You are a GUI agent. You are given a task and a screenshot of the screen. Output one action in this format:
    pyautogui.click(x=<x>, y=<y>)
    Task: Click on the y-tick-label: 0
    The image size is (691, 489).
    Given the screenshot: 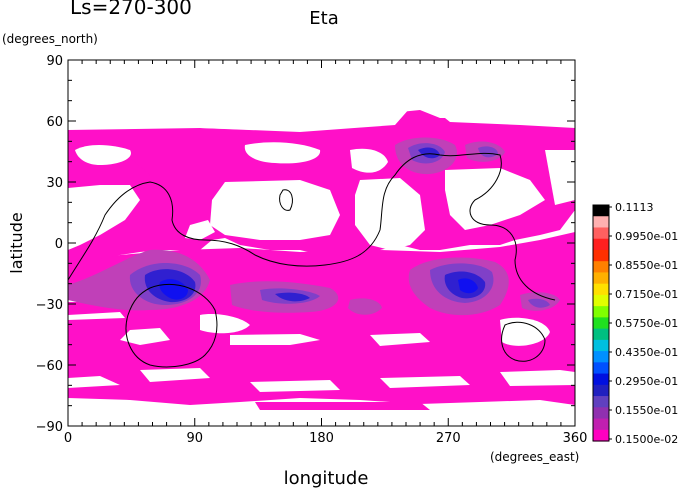 What is the action you would take?
    pyautogui.click(x=59, y=244)
    